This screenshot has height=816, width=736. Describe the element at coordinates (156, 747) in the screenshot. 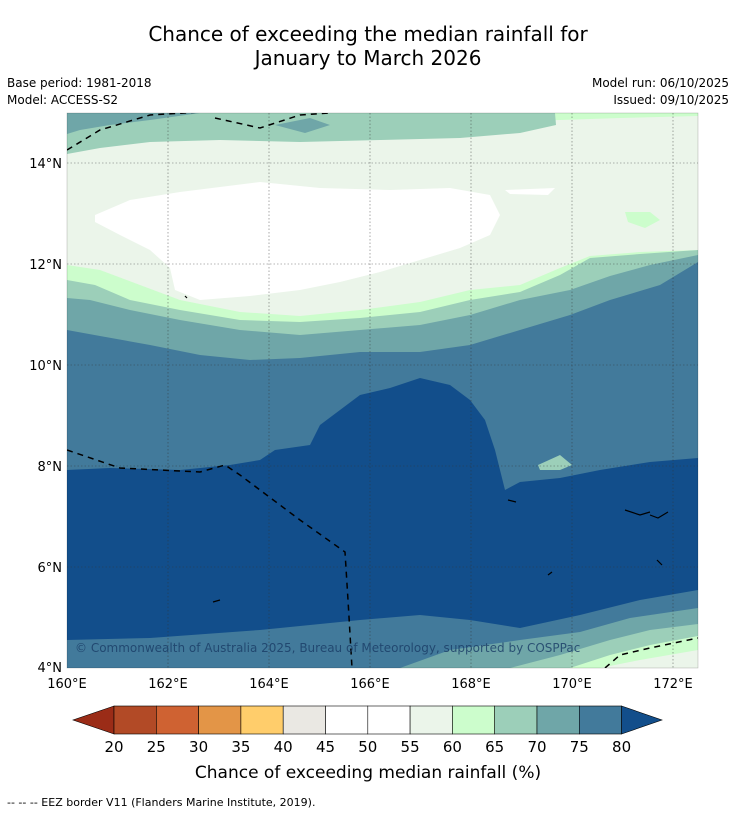

I see `colorbar-tick: 25` at that location.